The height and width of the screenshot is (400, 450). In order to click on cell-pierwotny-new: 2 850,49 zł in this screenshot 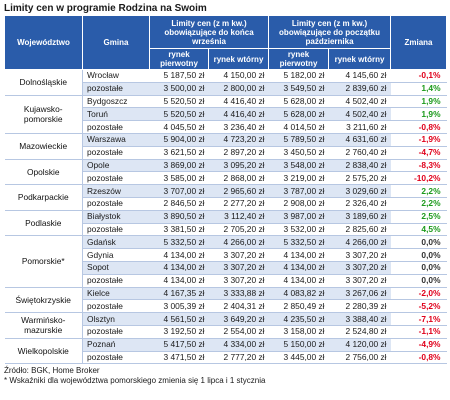, I will do `click(298, 306)`.